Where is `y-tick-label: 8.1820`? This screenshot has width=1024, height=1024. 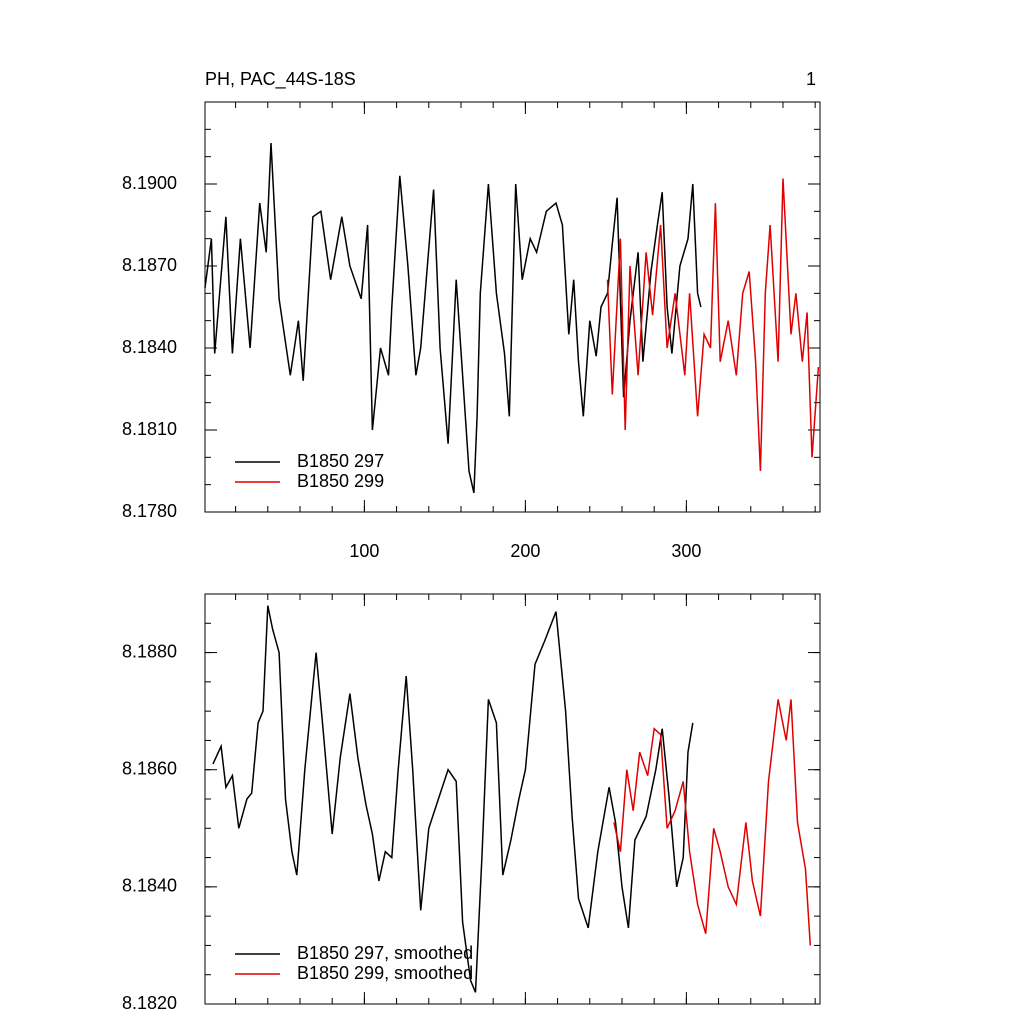 y-tick-label: 8.1820 is located at coordinates (149, 1003).